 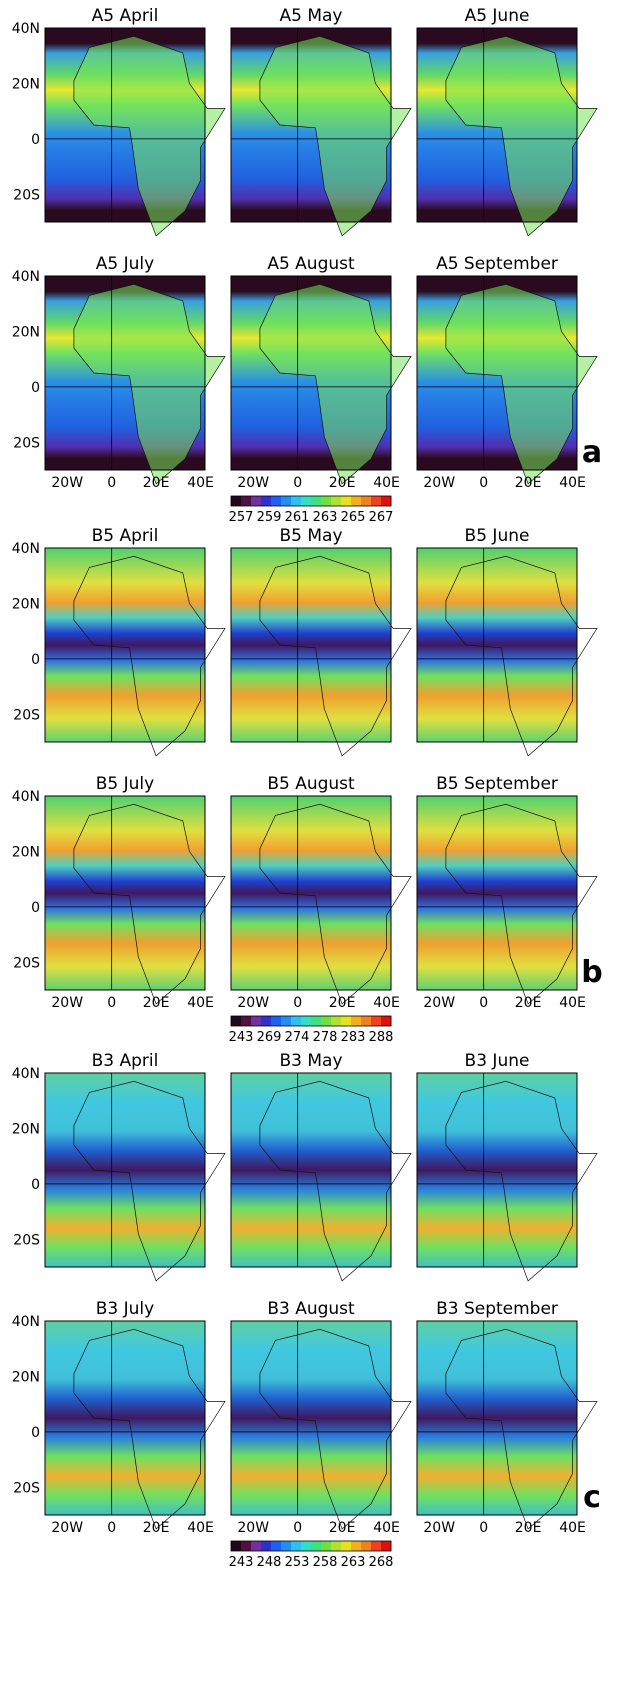 What do you see at coordinates (297, 1037) in the screenshot?
I see `colorbar-label: 274` at bounding box center [297, 1037].